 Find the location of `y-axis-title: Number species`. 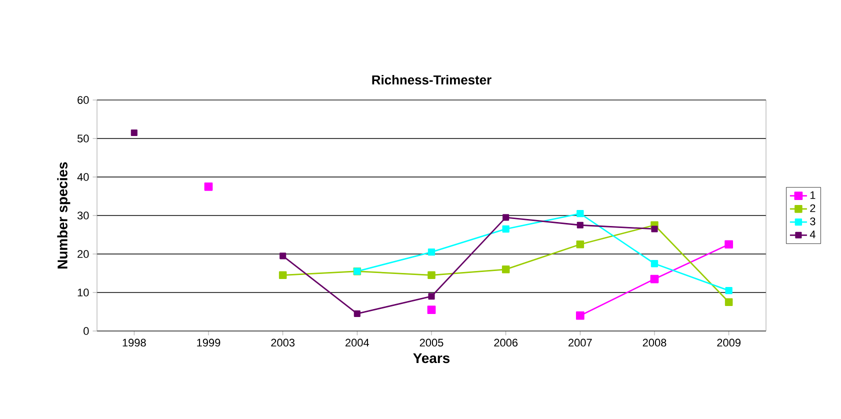

y-axis-title: Number species is located at coordinates (63, 215).